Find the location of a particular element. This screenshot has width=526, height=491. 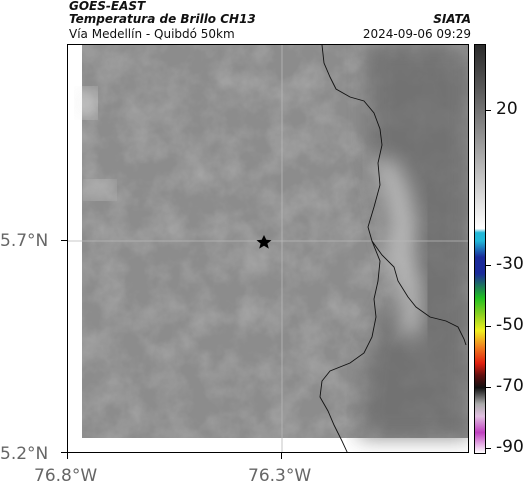

department-border is located at coordinates (350, 346).